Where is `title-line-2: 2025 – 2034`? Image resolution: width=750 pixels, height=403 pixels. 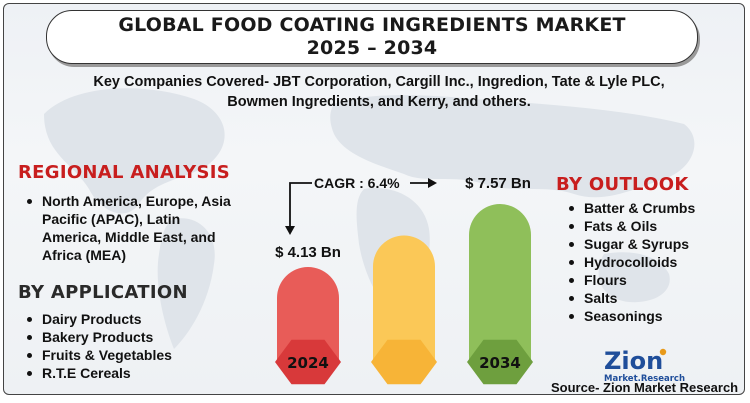 title-line-2: 2025 – 2034 is located at coordinates (372, 48).